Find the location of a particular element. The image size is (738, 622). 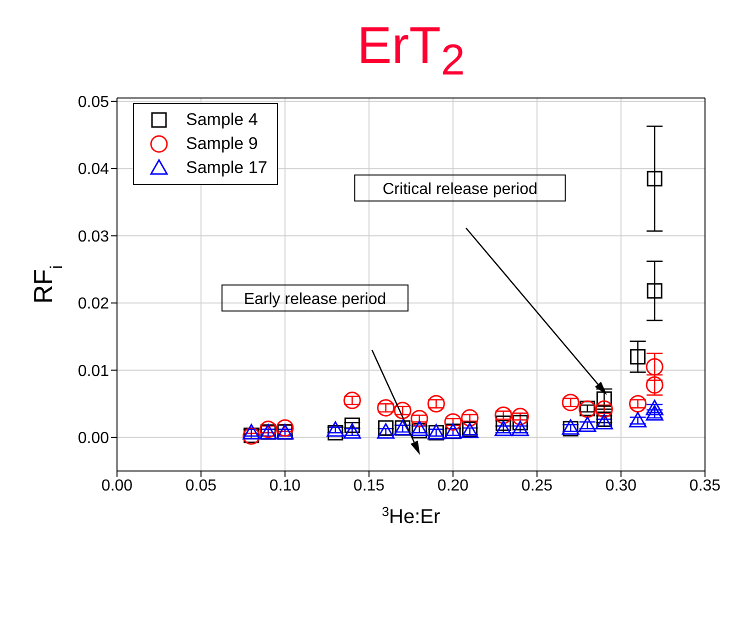

y-tick-label: 0.02 is located at coordinates (94, 304).